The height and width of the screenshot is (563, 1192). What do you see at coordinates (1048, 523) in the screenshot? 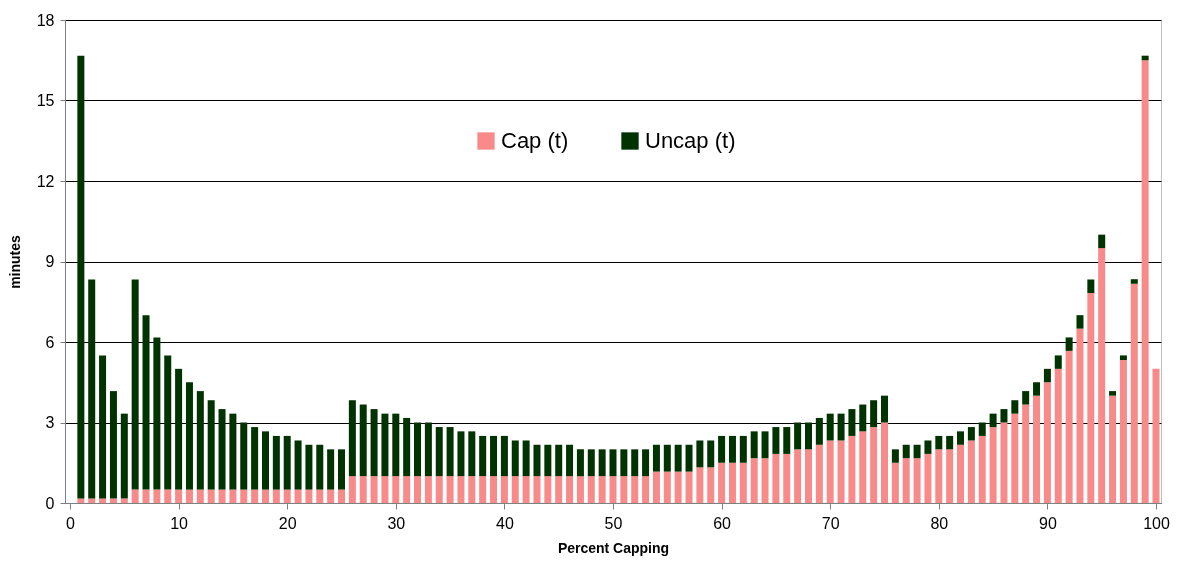
I see `x-tick-label: 90` at bounding box center [1048, 523].